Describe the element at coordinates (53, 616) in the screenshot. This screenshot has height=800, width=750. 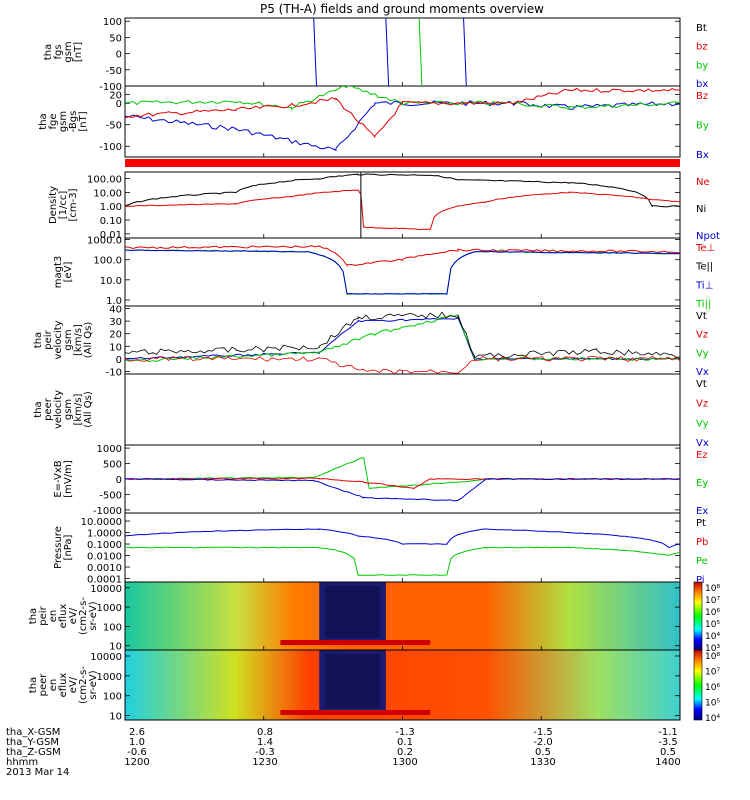
I see `y-axis-label: en` at that location.